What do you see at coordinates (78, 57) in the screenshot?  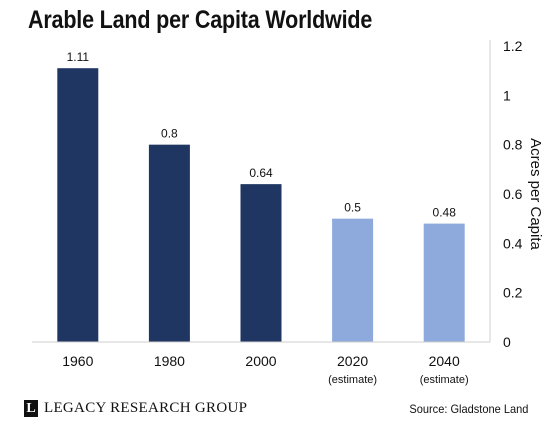 I see `data-label: 1.11` at bounding box center [78, 57].